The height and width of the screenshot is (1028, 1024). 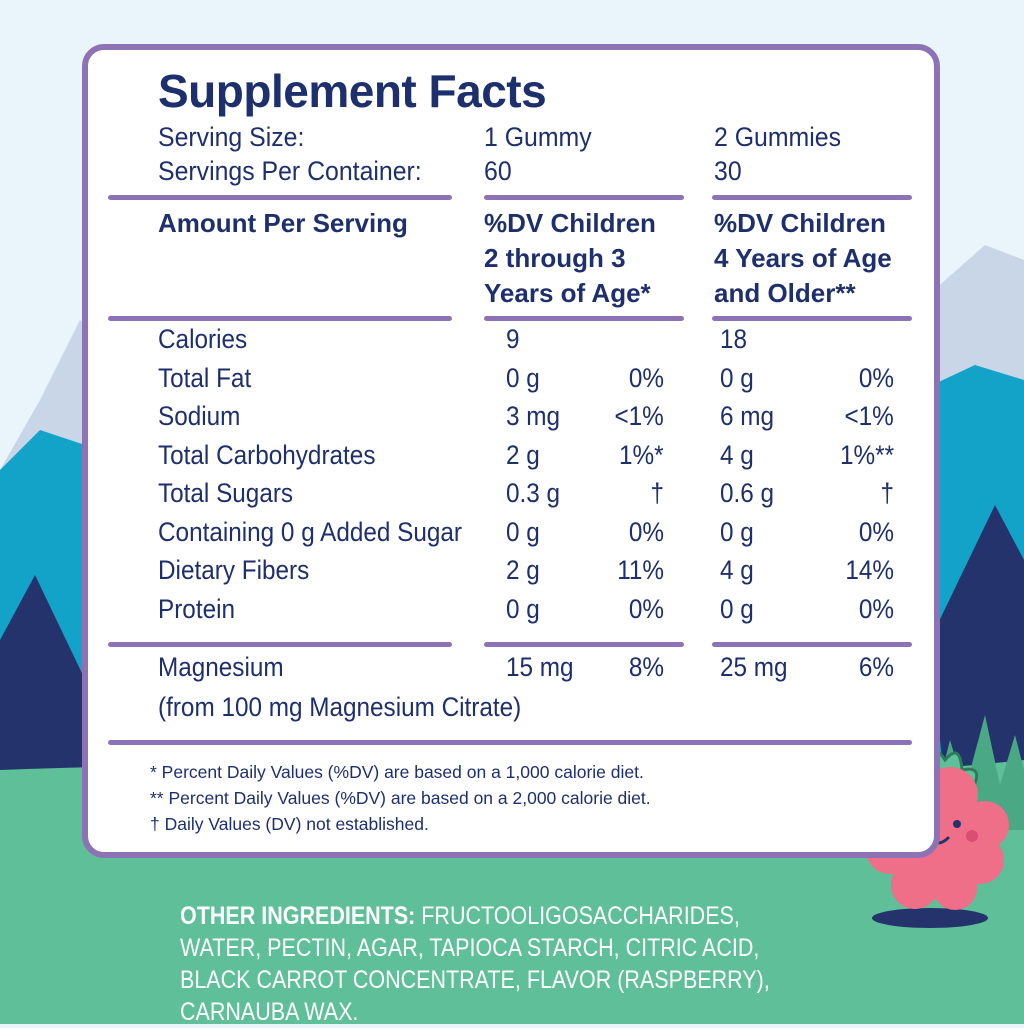 What do you see at coordinates (785, 293) in the screenshot?
I see `col2-header-line: and Older**` at bounding box center [785, 293].